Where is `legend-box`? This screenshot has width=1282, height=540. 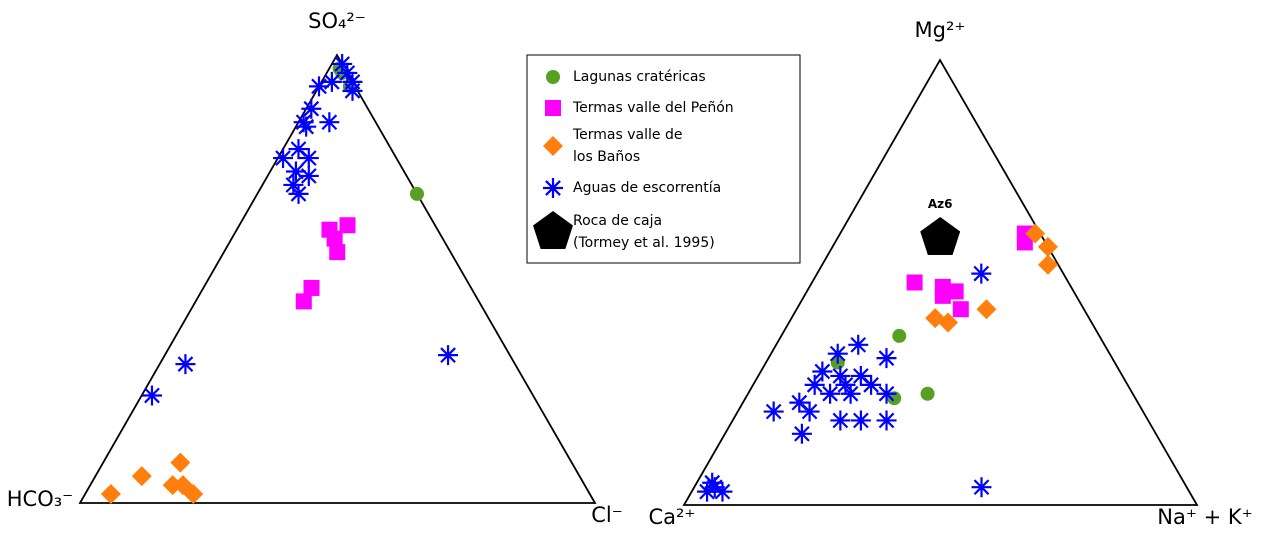
legend-box is located at coordinates (663, 159).